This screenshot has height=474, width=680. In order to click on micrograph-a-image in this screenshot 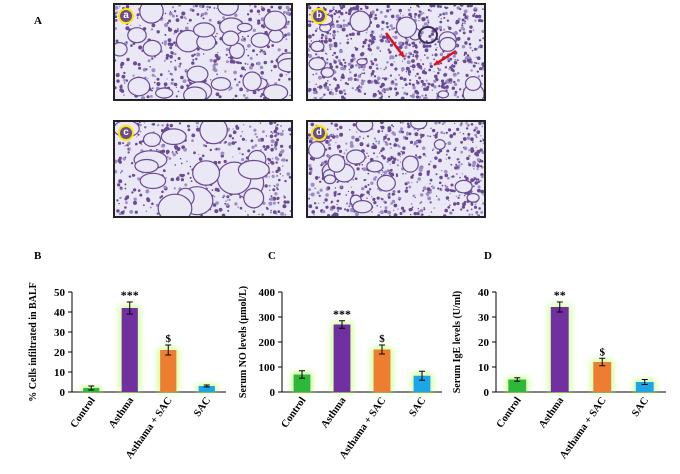, I will do `click(203, 52)`.